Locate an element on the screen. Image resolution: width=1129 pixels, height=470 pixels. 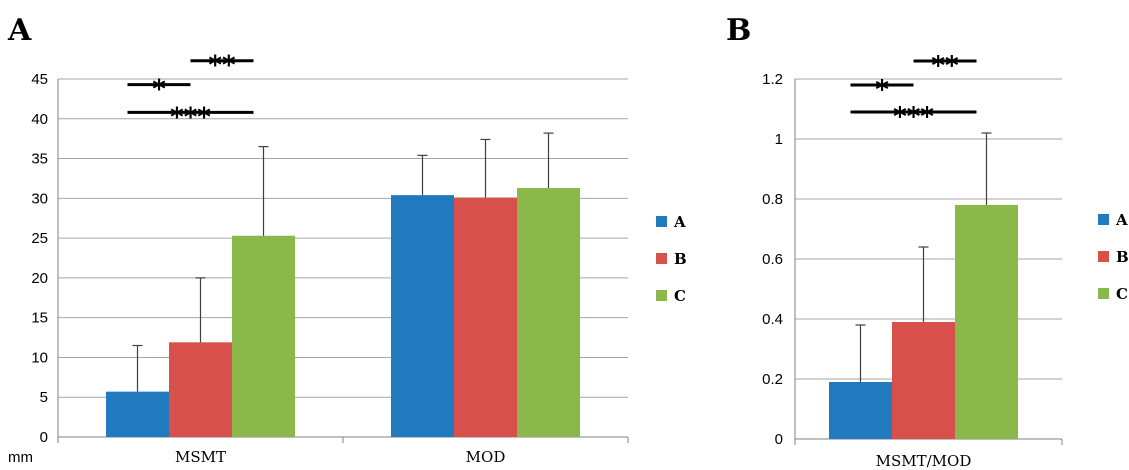
panel-letter-b: B is located at coordinates (738, 30).